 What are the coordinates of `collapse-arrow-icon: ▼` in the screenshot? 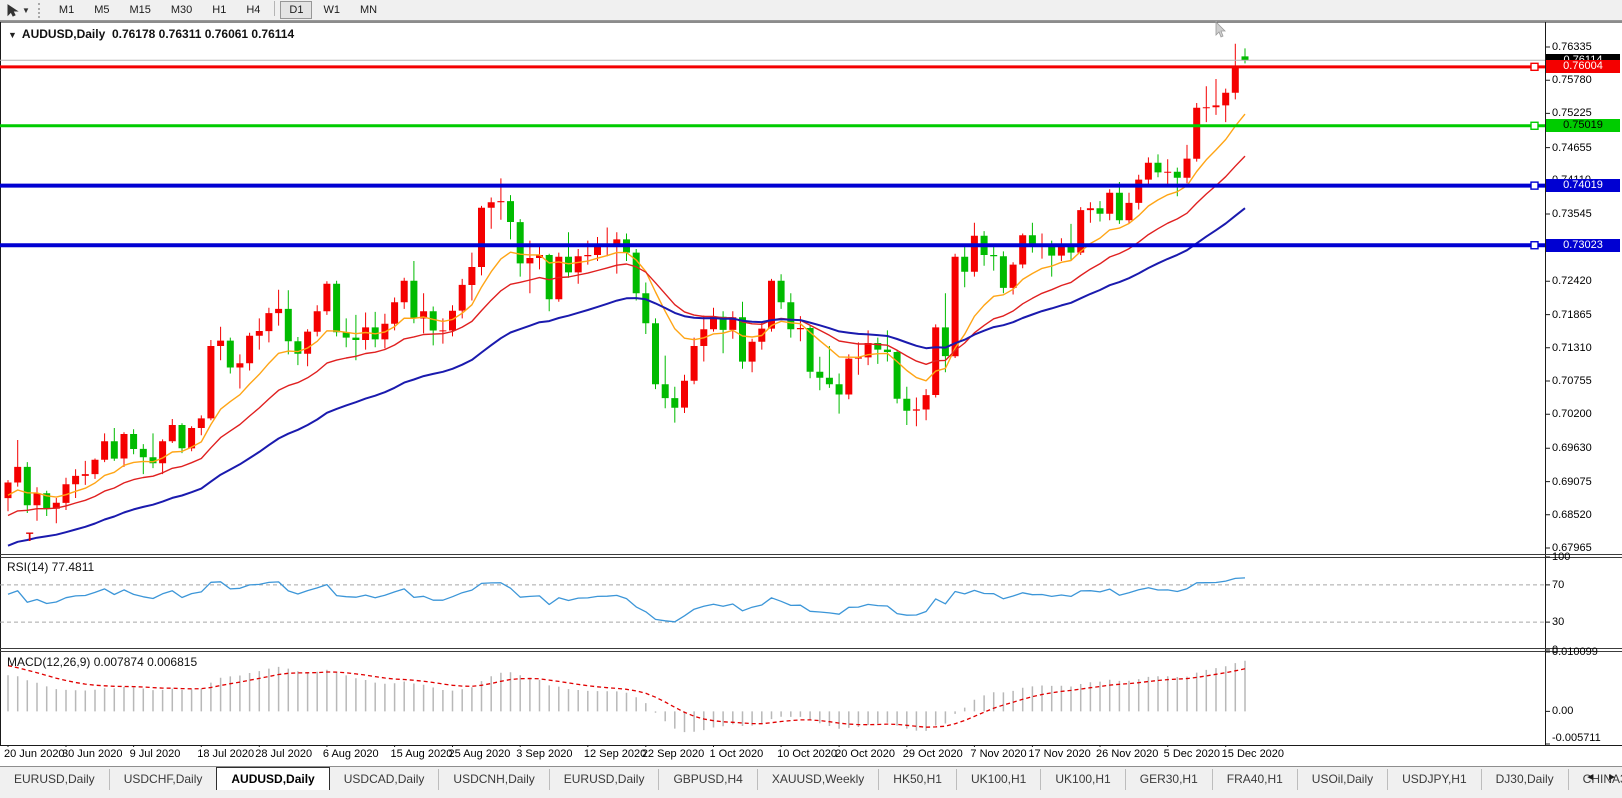 It's located at (12, 35).